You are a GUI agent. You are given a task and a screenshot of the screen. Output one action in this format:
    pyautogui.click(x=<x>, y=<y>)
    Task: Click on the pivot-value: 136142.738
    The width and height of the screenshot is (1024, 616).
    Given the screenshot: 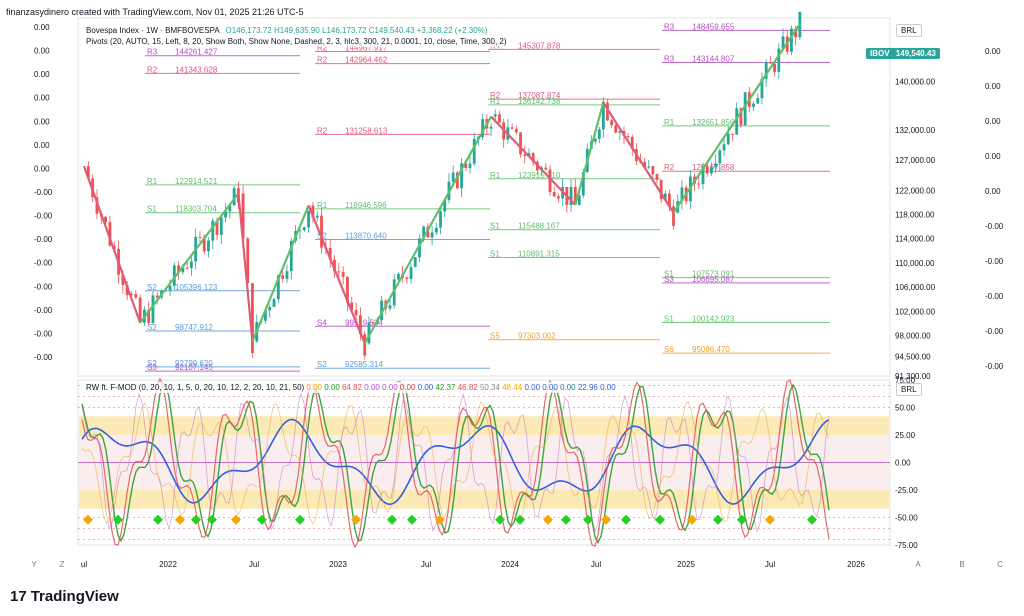 What is the action you would take?
    pyautogui.click(x=539, y=101)
    